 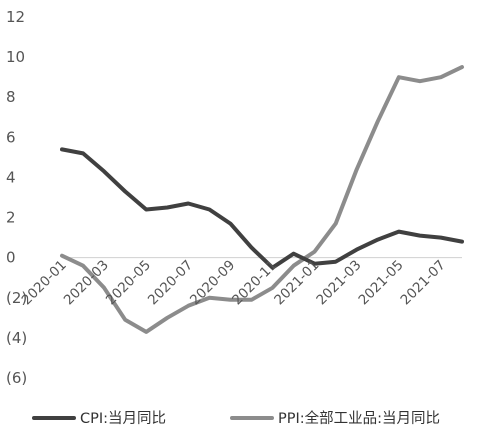 I want to click on y-tick-label: (2), so click(x=16, y=298).